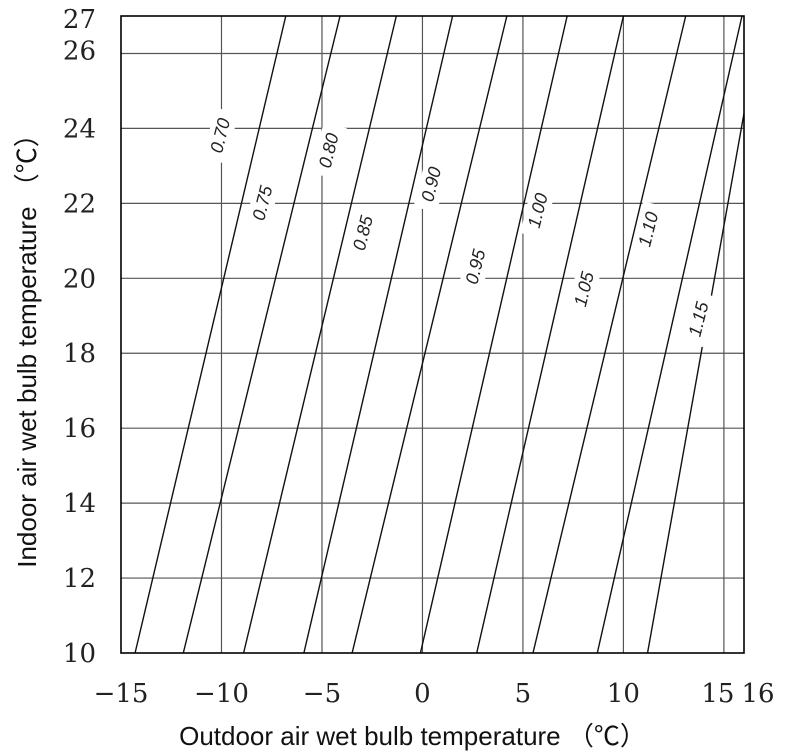 The image size is (792, 754). I want to click on line-label-group: 1.10, so click(648, 229).